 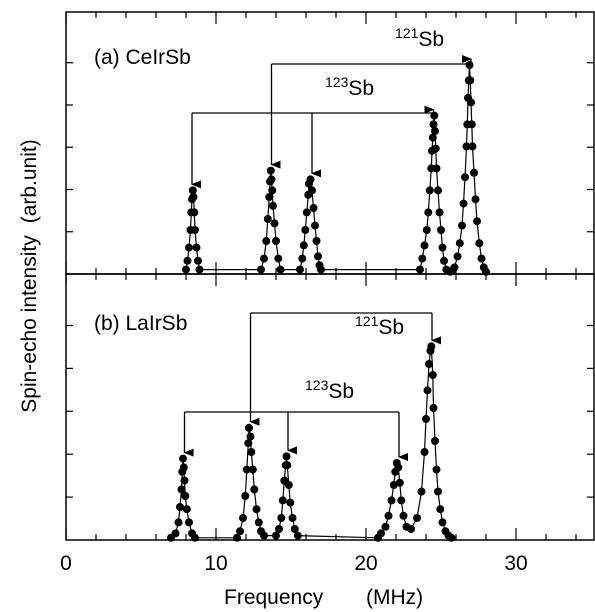 I want to click on panel-b-label: (b) LaIrSb, so click(x=140, y=323).